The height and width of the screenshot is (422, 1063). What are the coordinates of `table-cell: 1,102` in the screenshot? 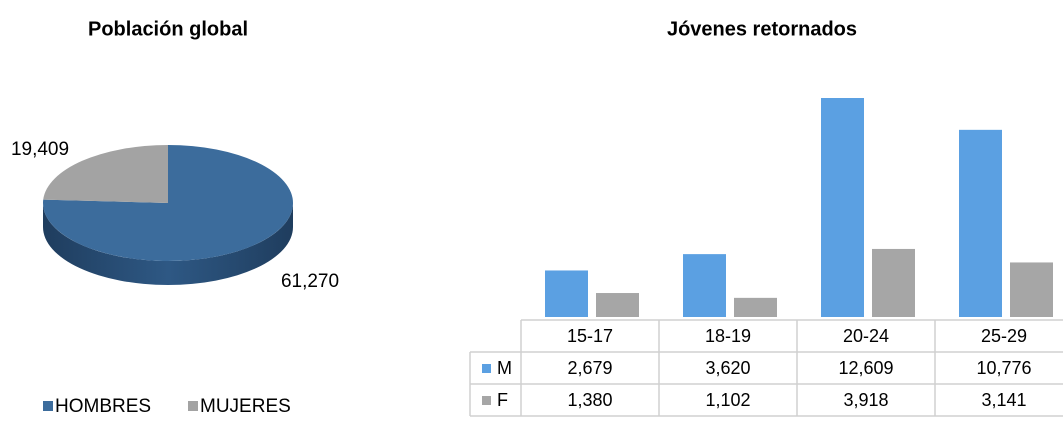 It's located at (727, 400).